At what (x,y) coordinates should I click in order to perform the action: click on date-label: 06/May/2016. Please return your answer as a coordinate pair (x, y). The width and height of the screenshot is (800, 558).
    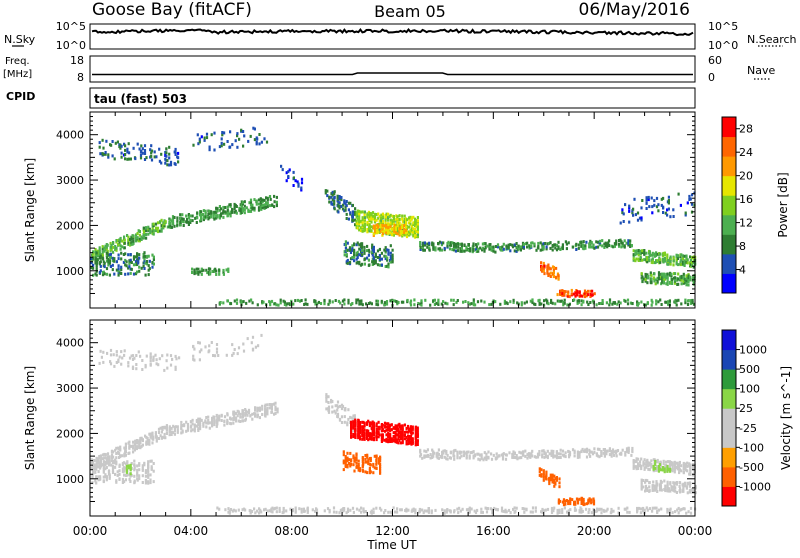
    Looking at the image, I should click on (635, 10).